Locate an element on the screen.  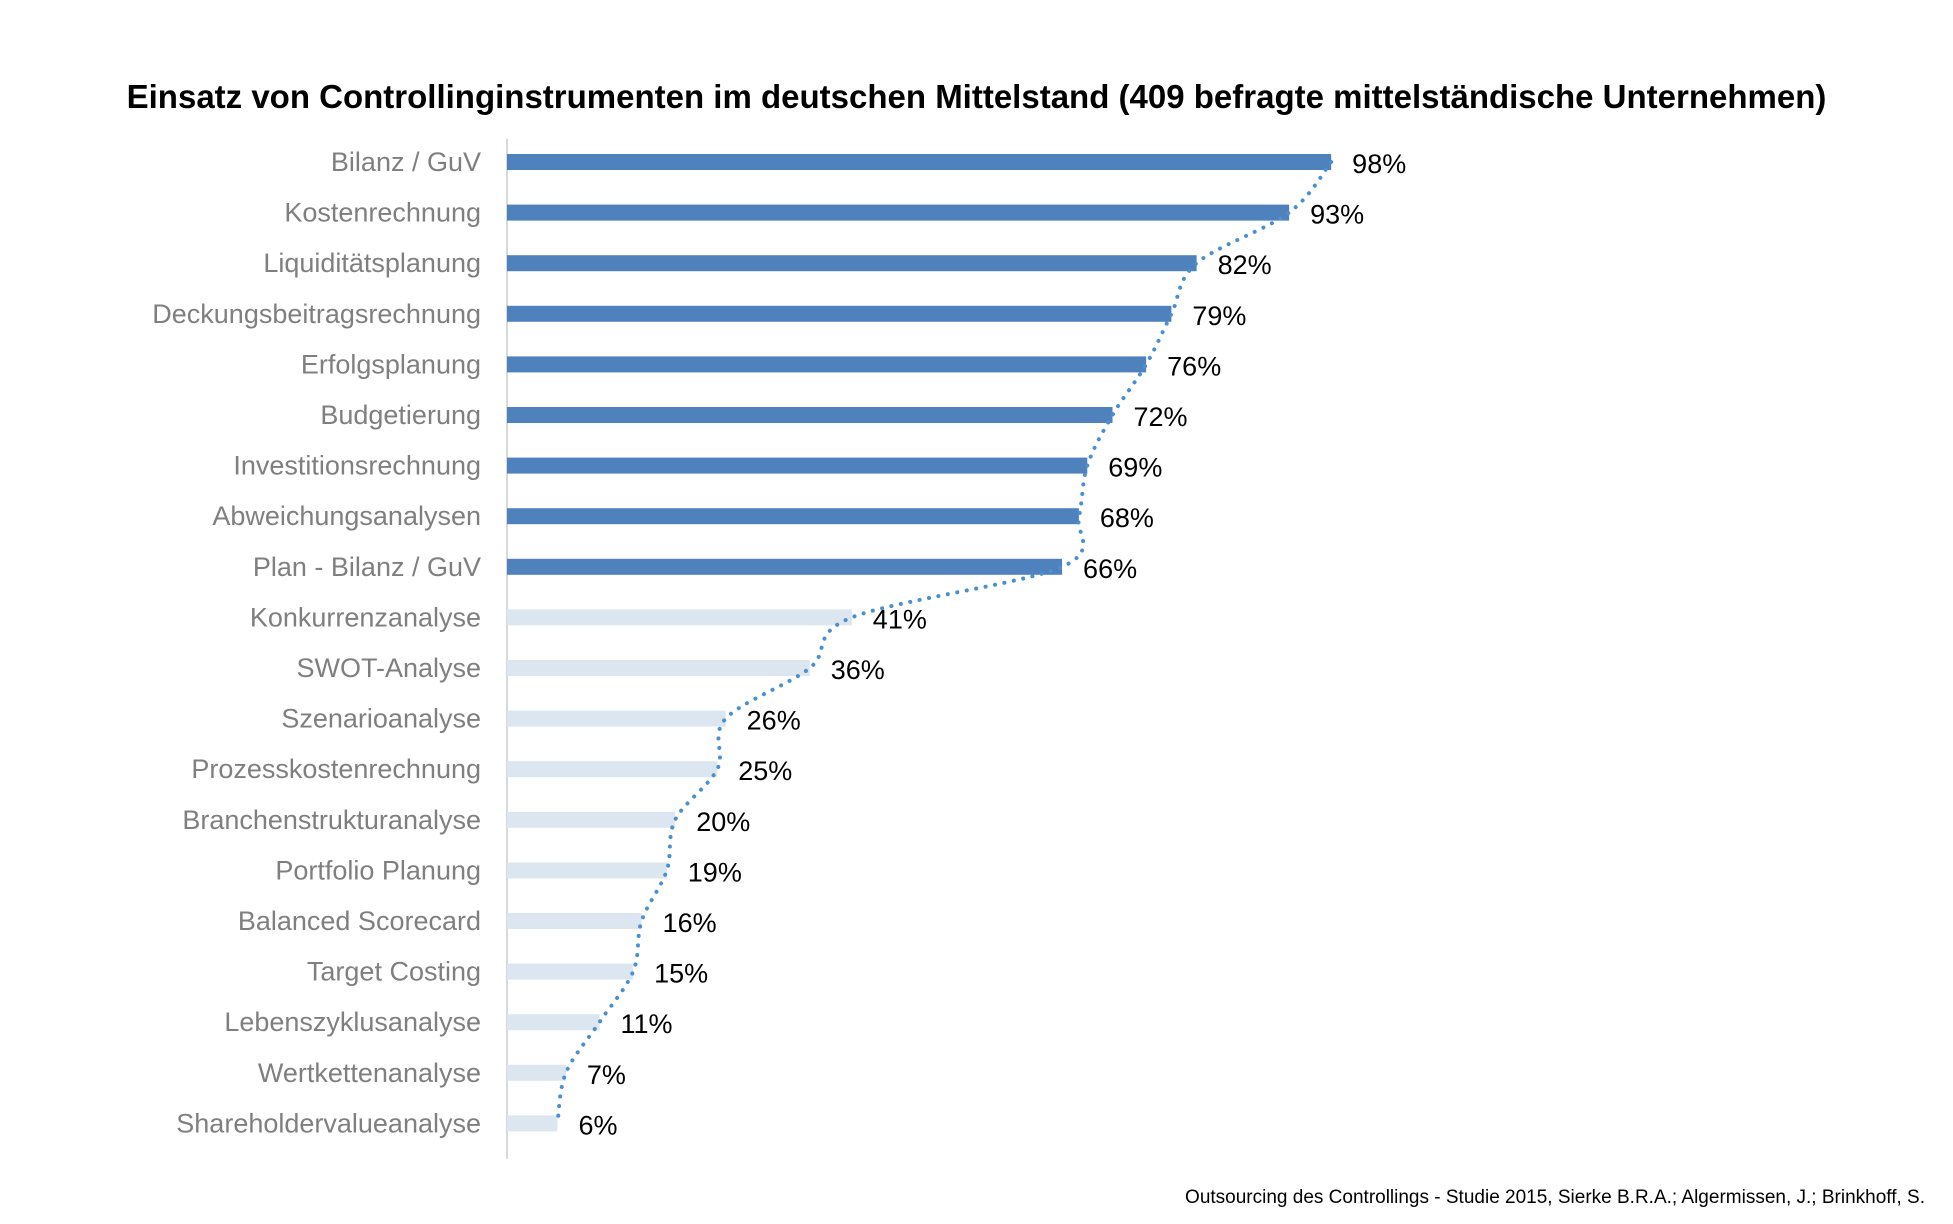
data-label: 98% is located at coordinates (1379, 164).